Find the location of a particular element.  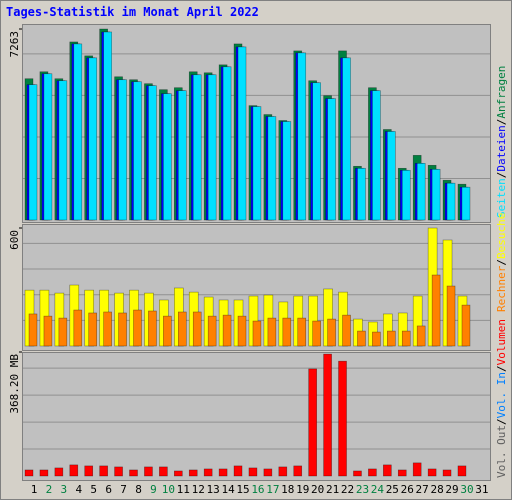

x-tick-label: 10 is located at coordinates (168, 489).